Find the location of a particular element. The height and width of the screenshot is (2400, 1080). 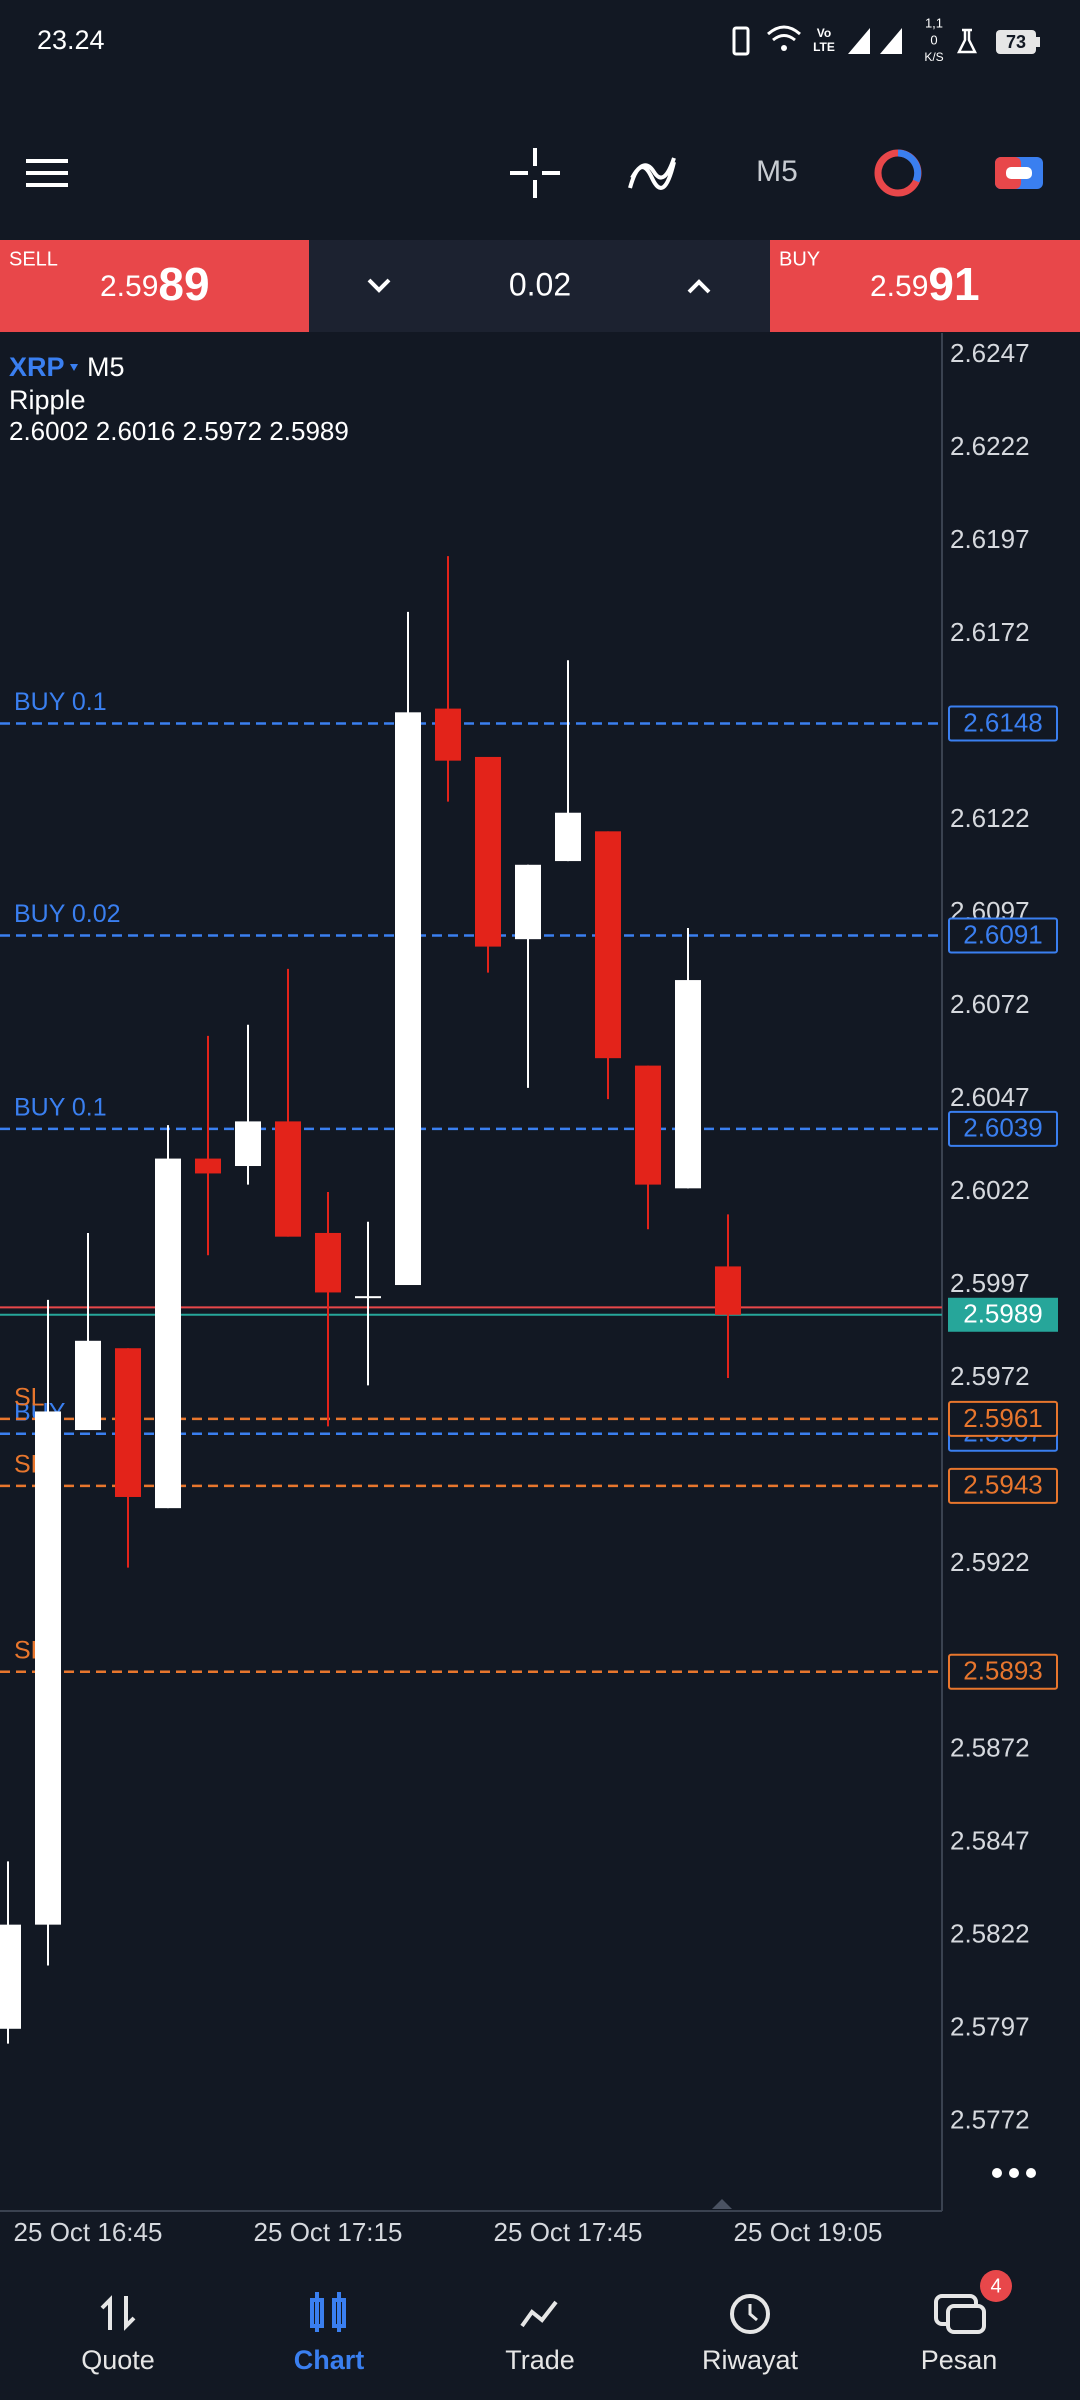

buy-bg is located at coordinates (925, 286).